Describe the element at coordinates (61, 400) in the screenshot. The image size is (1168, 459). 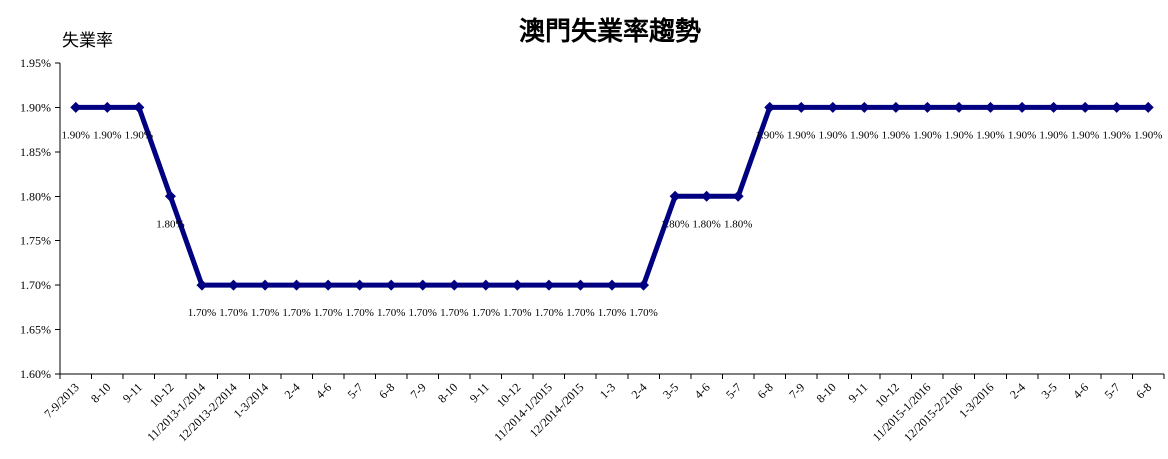
I see `x-tick-label: 7-9/2013` at that location.